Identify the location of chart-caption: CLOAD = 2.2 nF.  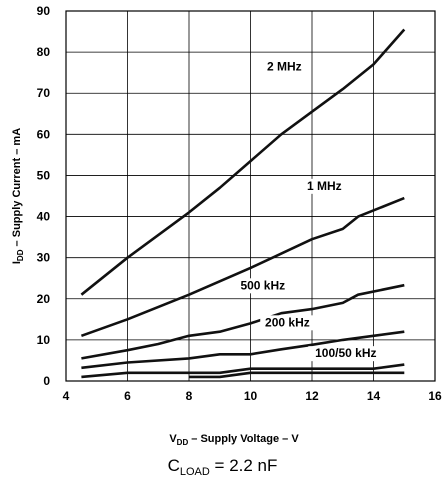
(222, 467).